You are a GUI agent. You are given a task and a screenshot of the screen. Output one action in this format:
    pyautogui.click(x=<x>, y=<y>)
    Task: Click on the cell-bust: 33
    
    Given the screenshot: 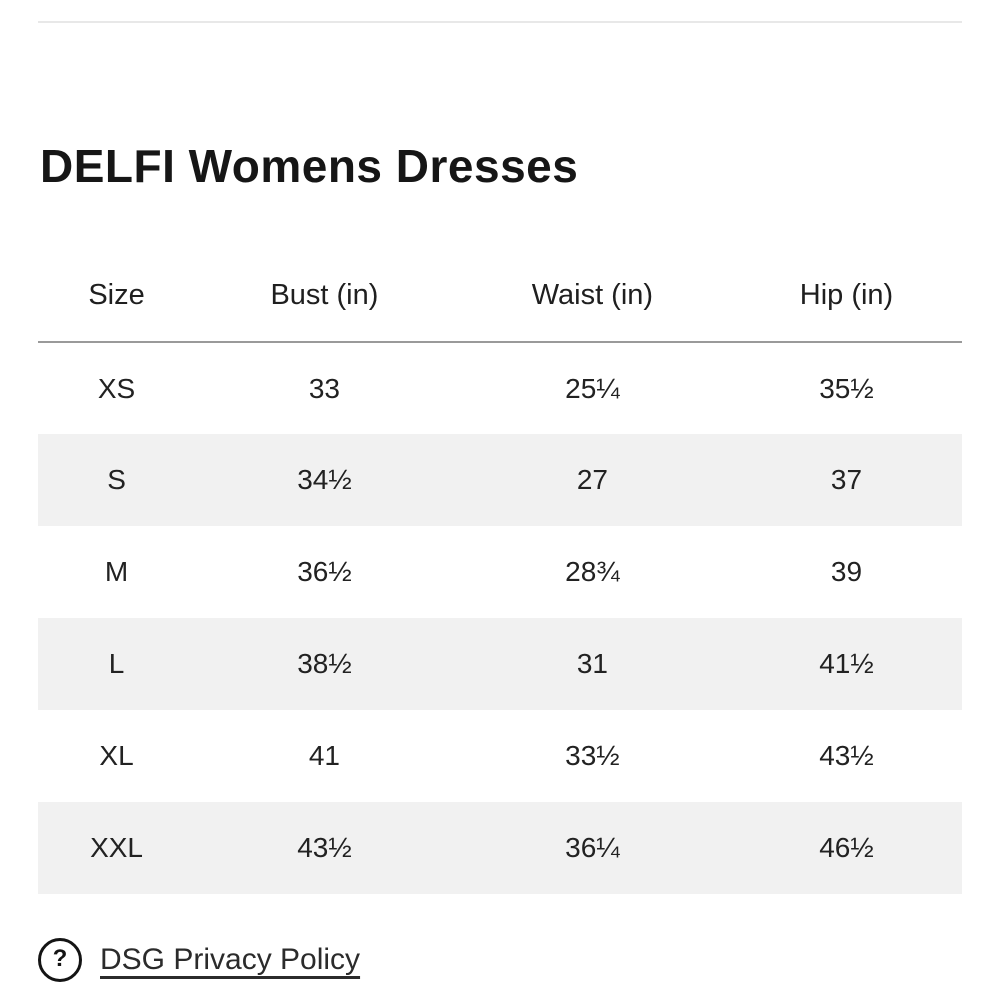 What is the action you would take?
    pyautogui.click(x=324, y=388)
    